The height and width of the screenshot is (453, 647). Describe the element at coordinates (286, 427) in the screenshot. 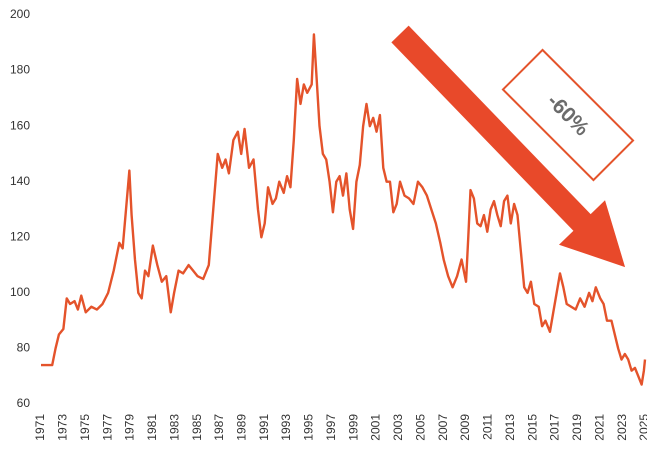

I see `x-tick-label: 1993` at that location.